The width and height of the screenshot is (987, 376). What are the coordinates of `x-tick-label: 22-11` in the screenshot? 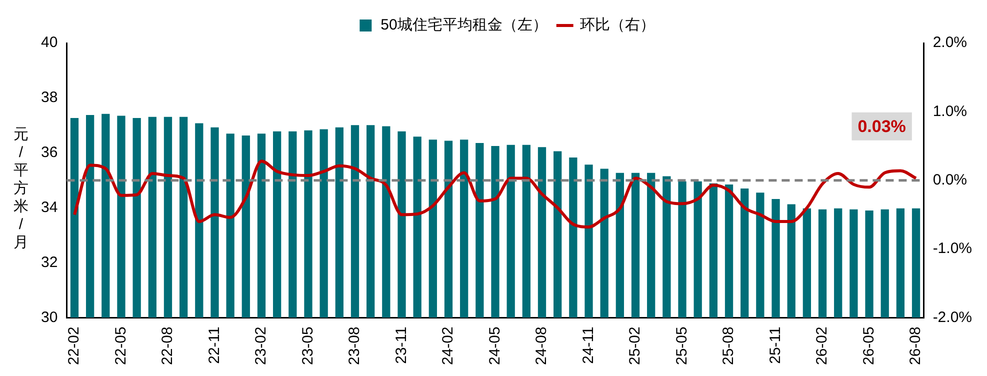 It's located at (214, 345).